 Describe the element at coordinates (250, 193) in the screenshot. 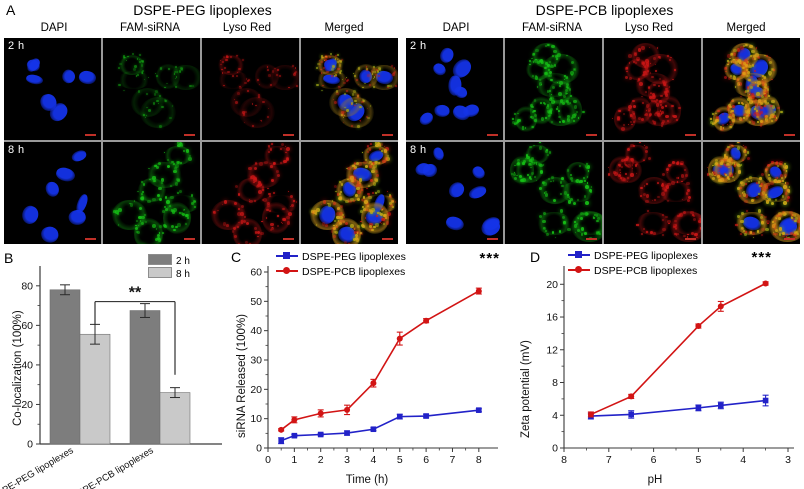

I see `micrograph-peg-8h-lysored` at that location.